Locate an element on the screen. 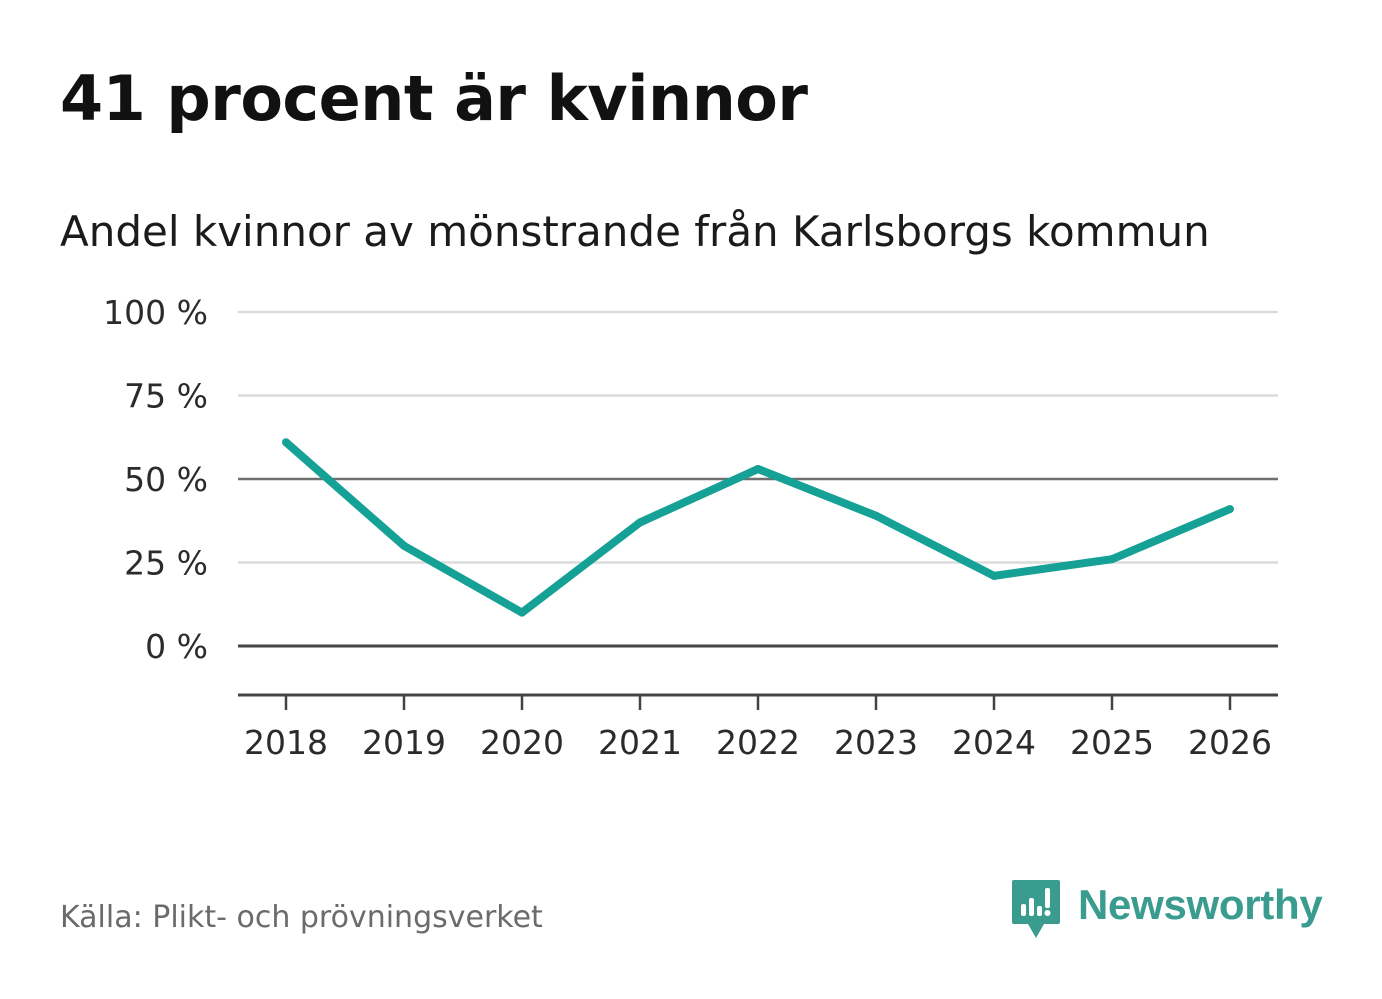 This screenshot has width=1382, height=999. x-tick-label: 2023 is located at coordinates (876, 742).